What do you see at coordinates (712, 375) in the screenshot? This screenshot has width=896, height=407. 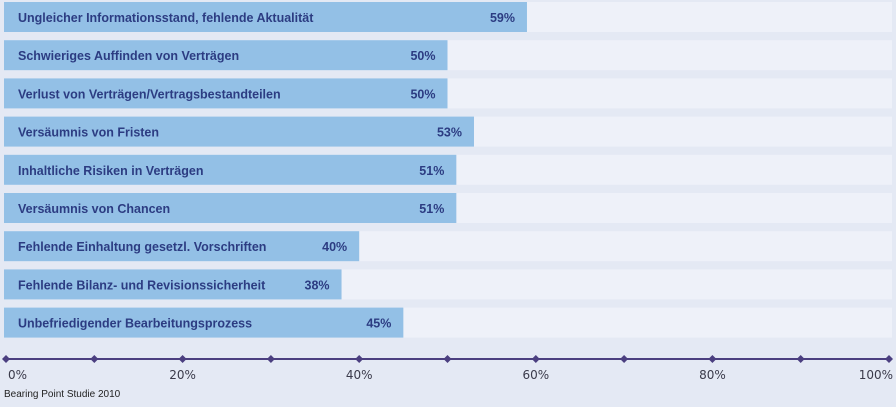 I see `x-tick-label: 80%` at bounding box center [712, 375].